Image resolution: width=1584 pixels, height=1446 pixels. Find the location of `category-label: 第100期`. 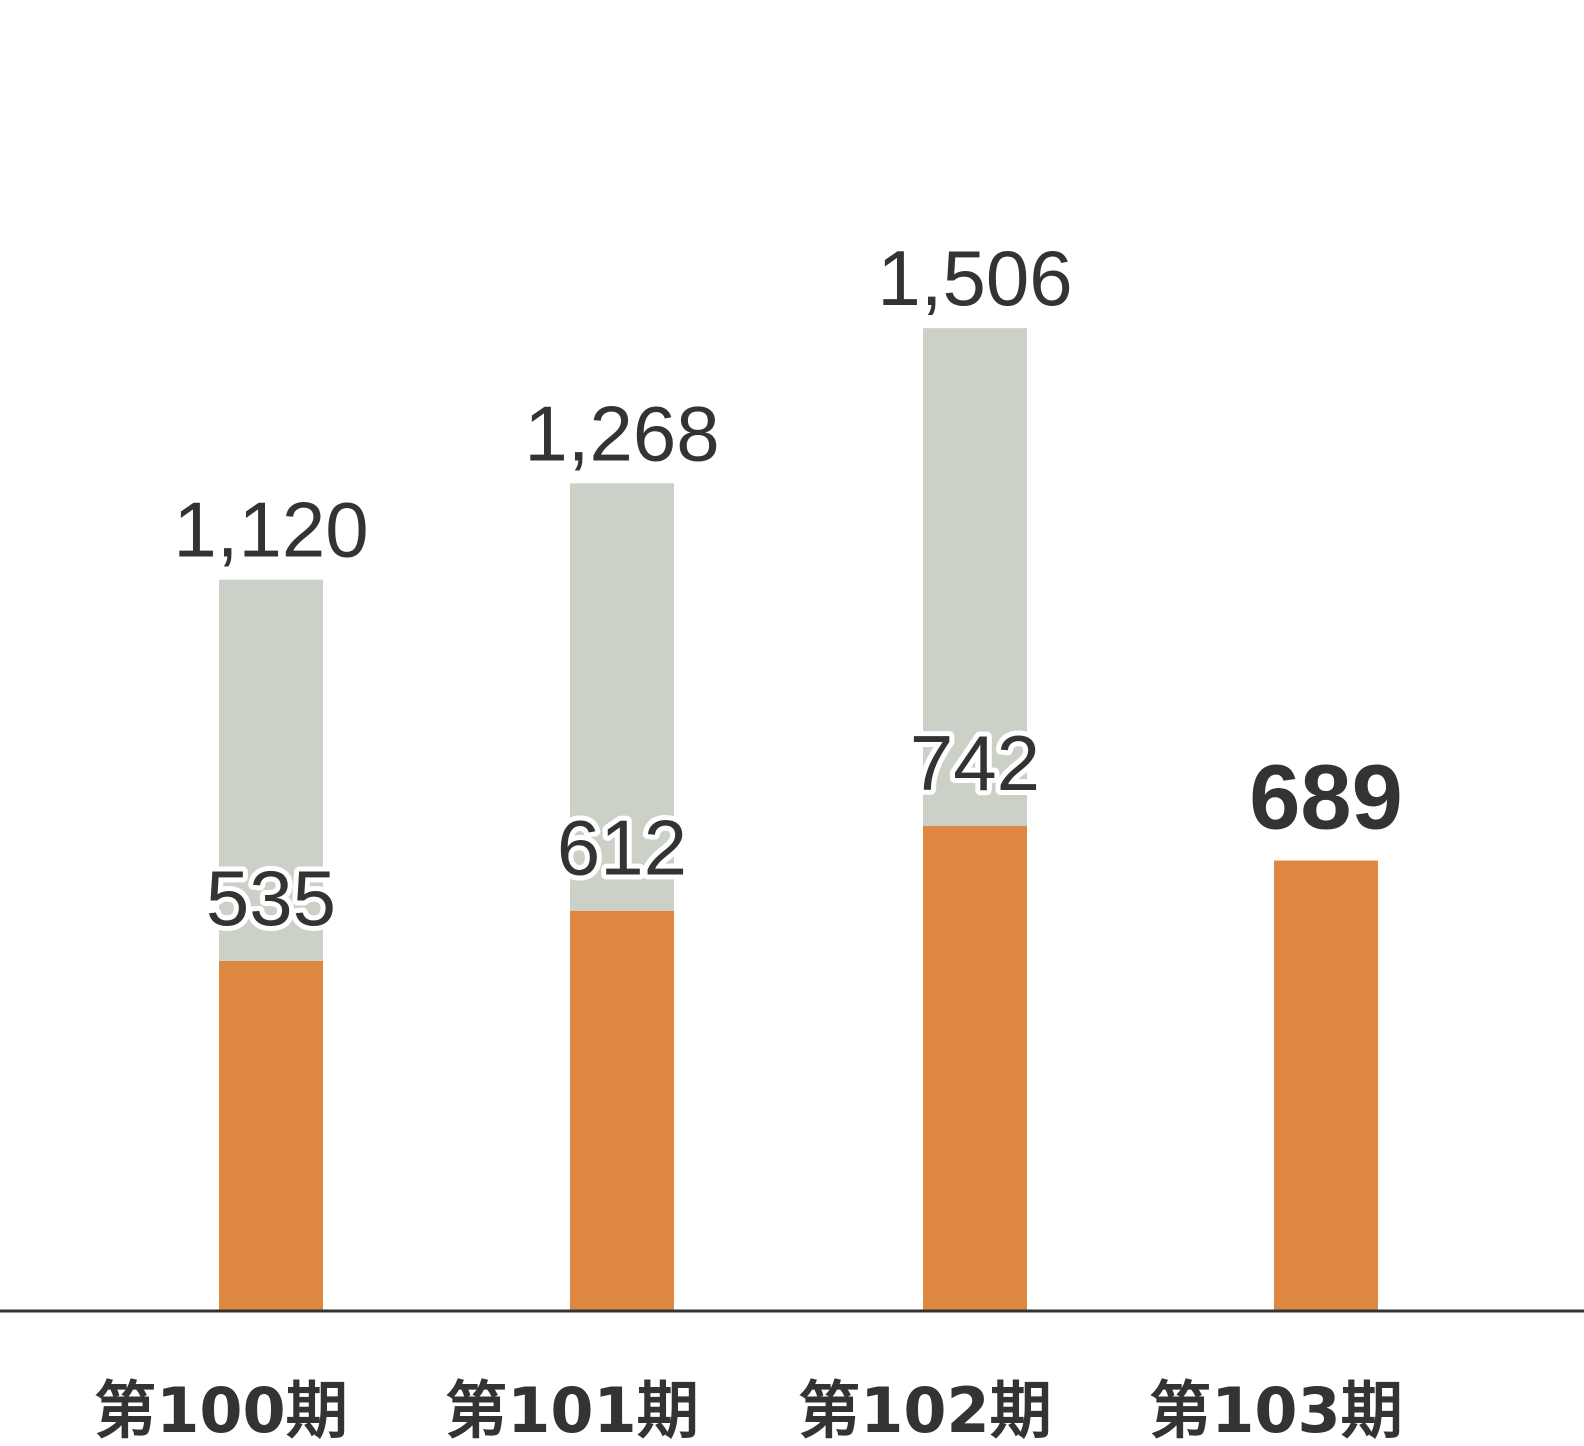

category-label: 第100期 is located at coordinates (220, 1410).